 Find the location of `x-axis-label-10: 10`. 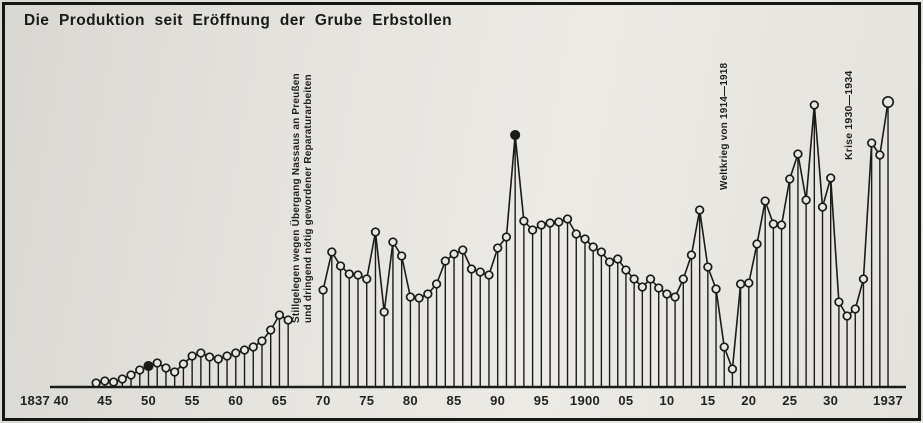

x-axis-label-10: 10 is located at coordinates (666, 400).